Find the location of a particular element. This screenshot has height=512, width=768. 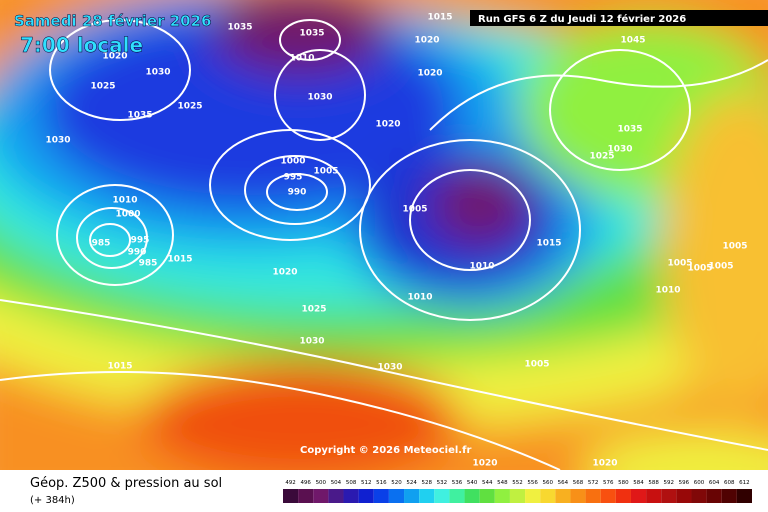

legend-label: 608 is located at coordinates (729, 483).